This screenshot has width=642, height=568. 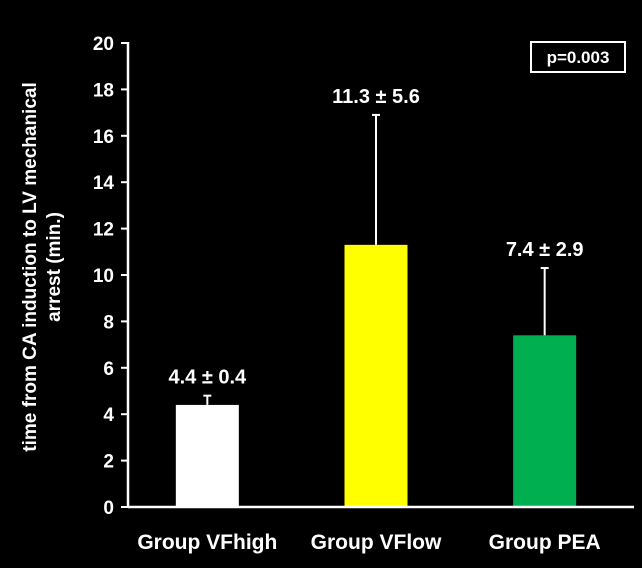 What do you see at coordinates (376, 542) in the screenshot?
I see `category-label: Group VFlow` at bounding box center [376, 542].